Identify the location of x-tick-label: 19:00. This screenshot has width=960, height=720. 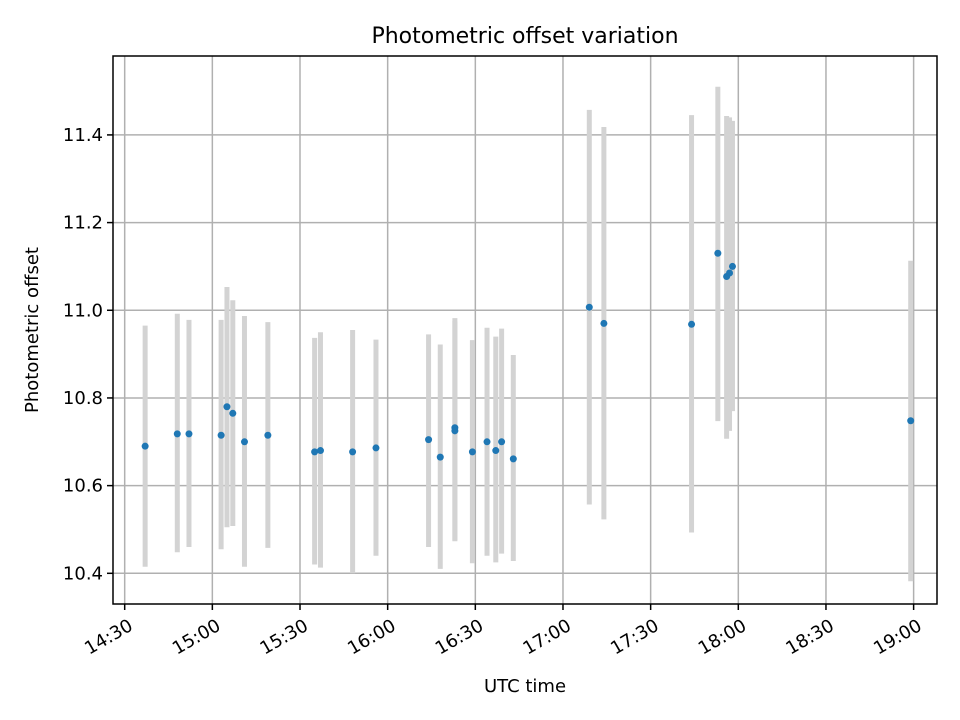
(897, 637).